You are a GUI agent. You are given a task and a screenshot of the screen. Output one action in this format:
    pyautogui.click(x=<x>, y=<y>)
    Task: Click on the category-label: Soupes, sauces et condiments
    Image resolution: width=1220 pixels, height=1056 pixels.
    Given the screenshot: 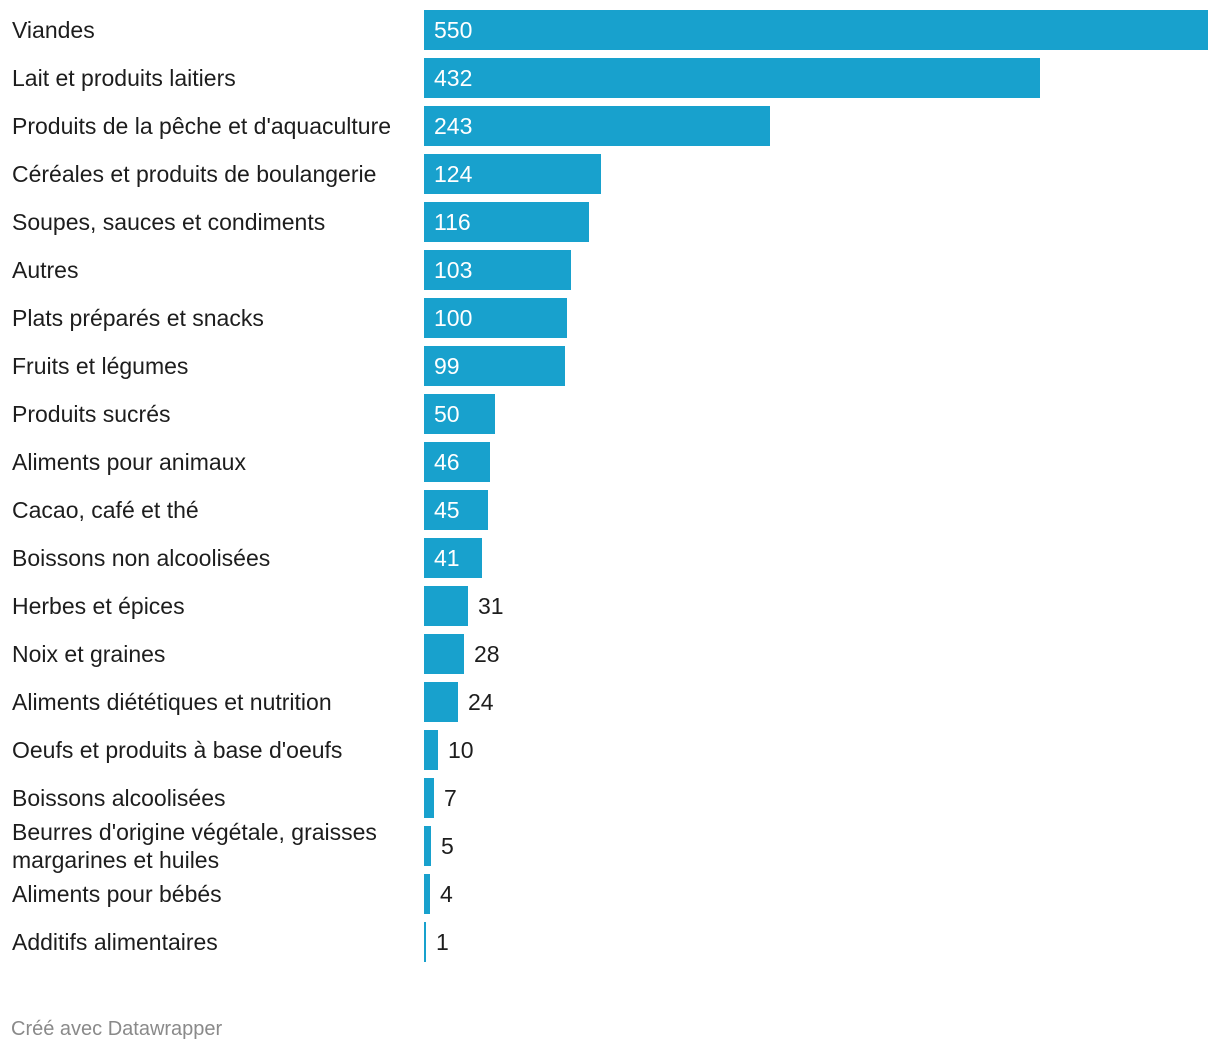 What is the action you would take?
    pyautogui.click(x=169, y=222)
    